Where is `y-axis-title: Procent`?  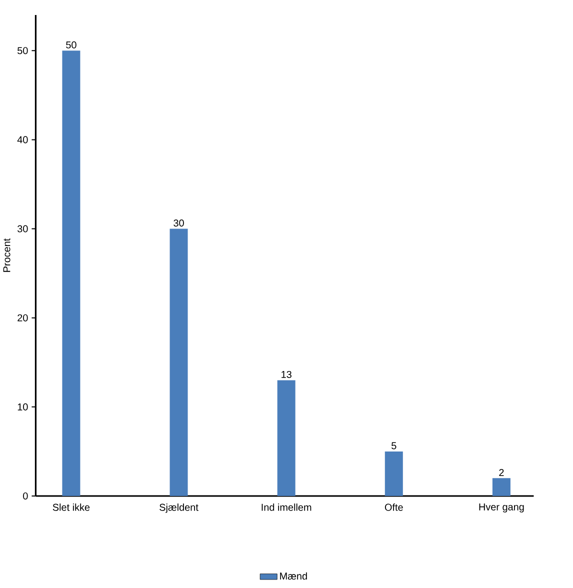 y-axis-title: Procent is located at coordinates (6, 255).